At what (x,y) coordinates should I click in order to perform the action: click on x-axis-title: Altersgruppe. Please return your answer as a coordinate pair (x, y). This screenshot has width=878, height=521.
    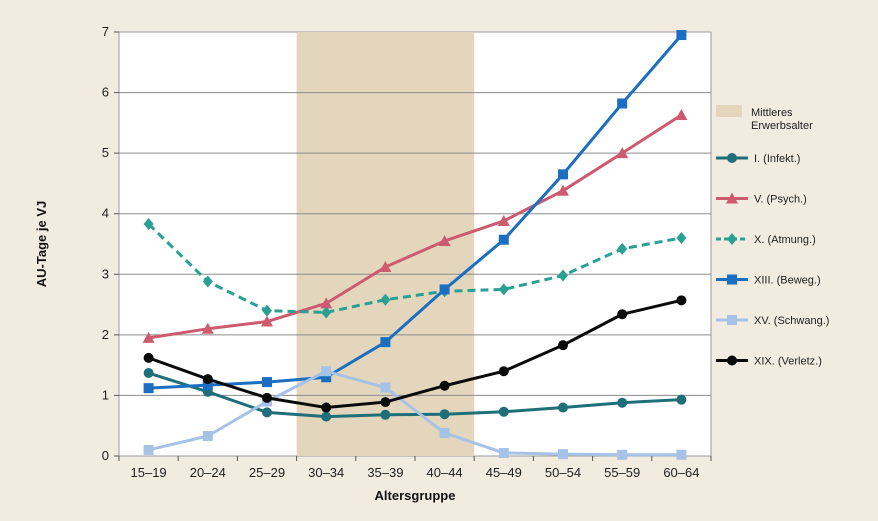
    Looking at the image, I should click on (415, 495).